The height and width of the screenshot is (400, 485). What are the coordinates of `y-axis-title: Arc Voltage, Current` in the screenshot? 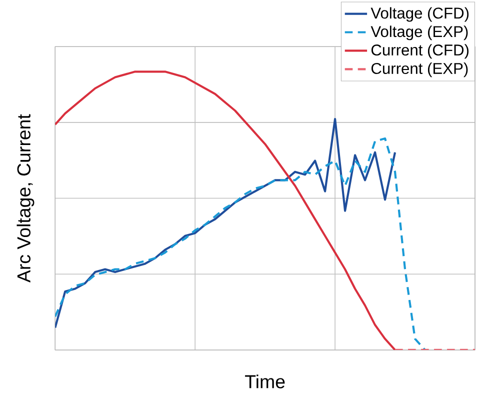 It's located at (25, 198).